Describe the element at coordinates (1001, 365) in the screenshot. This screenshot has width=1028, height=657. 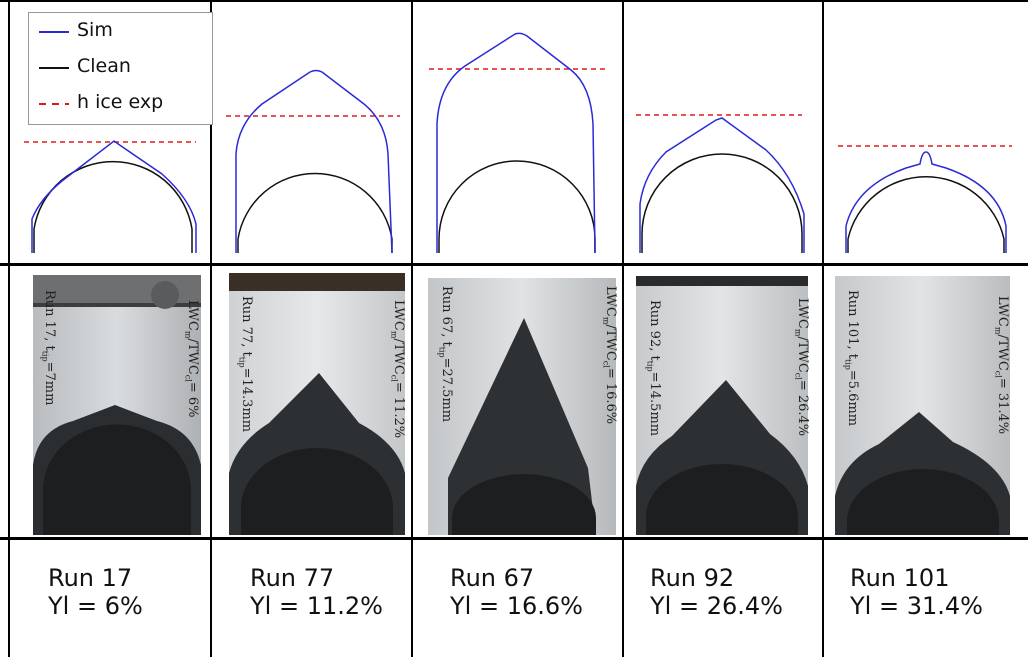
I see `photo-label-right-run-101: LWCm/TWCcl= 31.4%` at that location.